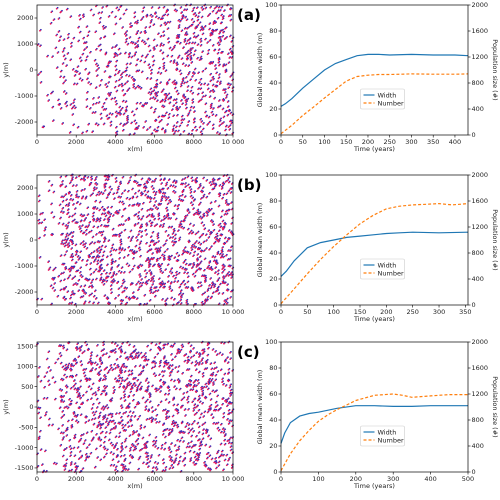 The height and width of the screenshot is (500, 500). Describe the element at coordinates (391, 103) in the screenshot. I see `legend-entry-number: Number` at that location.